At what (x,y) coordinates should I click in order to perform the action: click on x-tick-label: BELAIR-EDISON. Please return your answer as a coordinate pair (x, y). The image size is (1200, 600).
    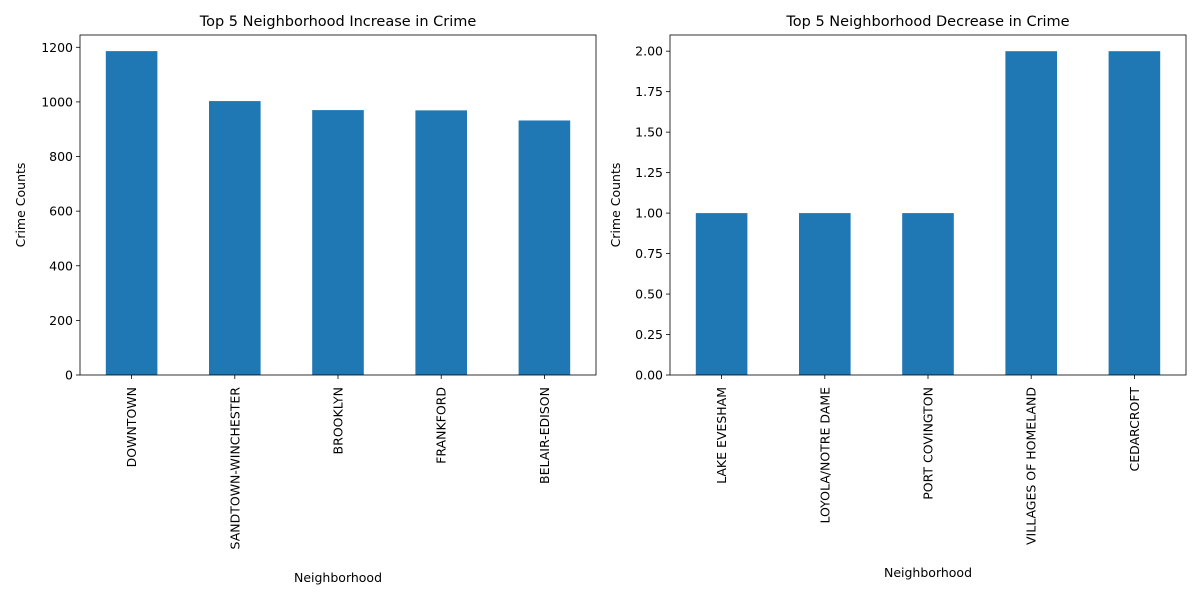
    Looking at the image, I should click on (544, 435).